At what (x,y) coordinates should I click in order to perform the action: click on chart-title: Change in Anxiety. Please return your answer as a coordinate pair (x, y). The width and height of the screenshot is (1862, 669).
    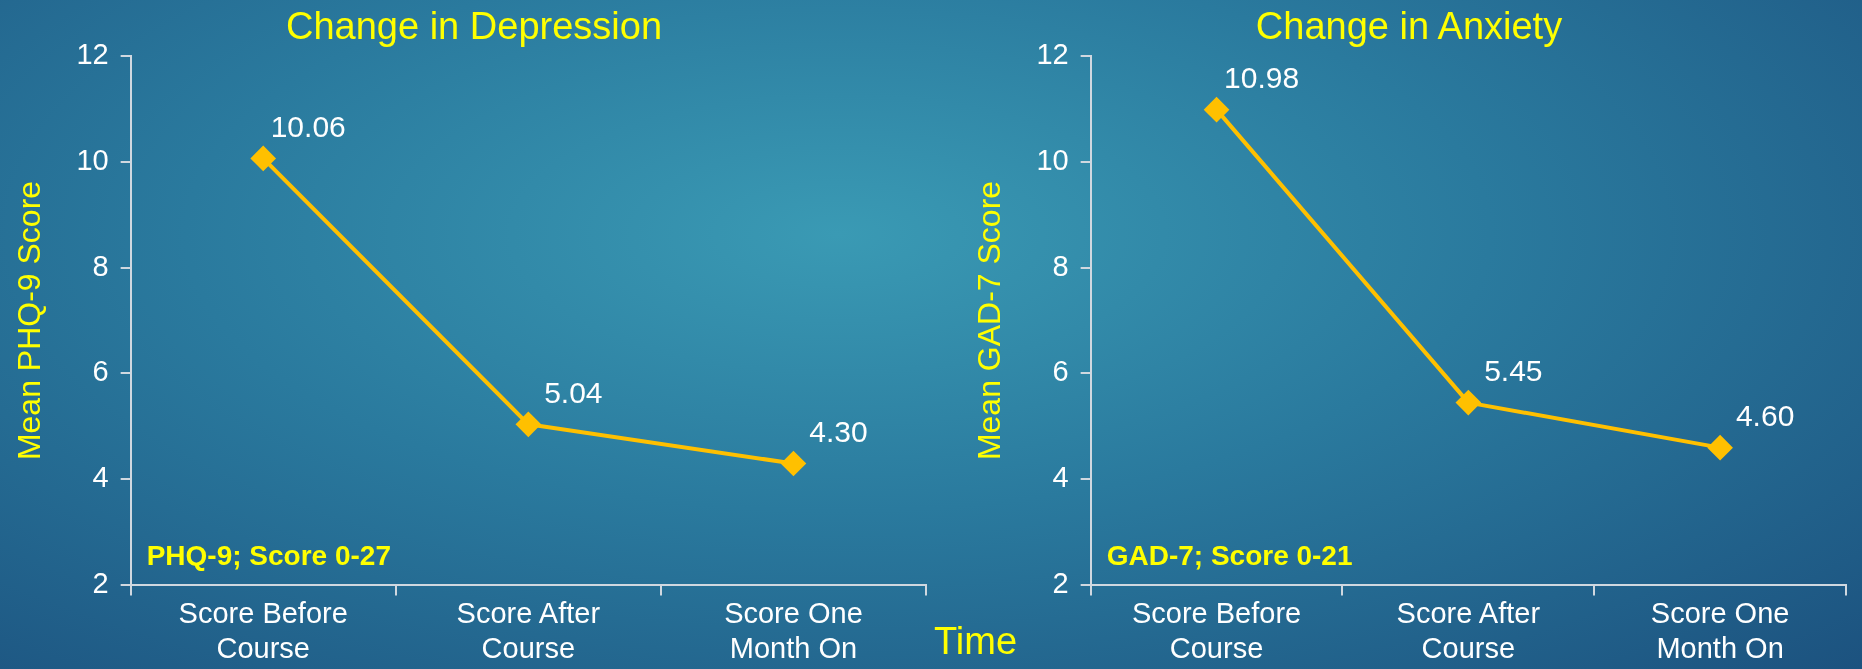
    Looking at the image, I should click on (1409, 26).